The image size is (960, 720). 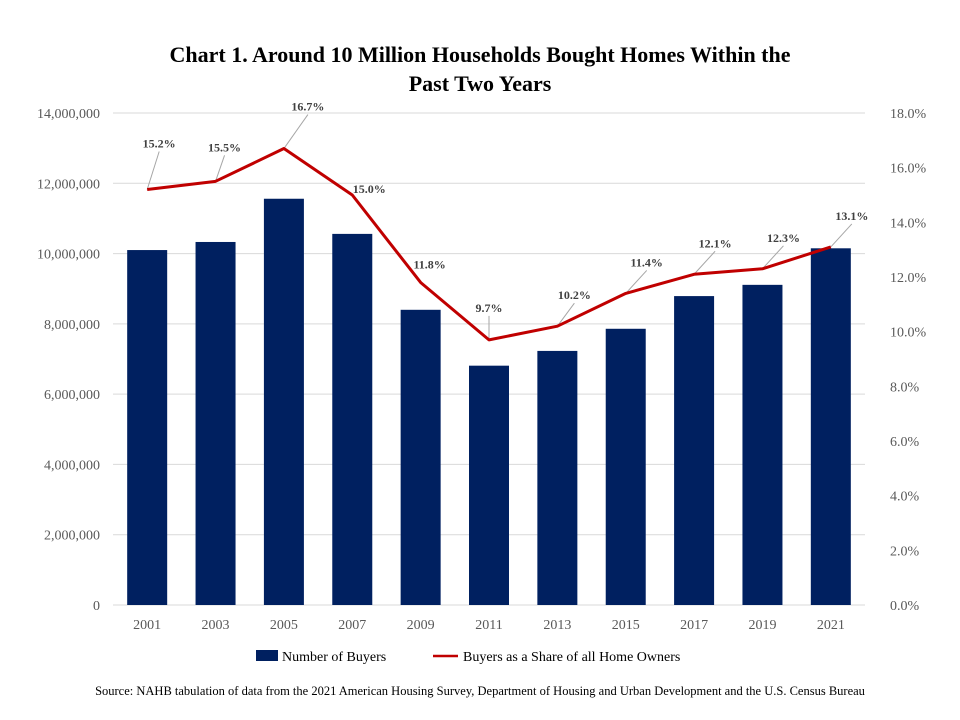 What do you see at coordinates (908, 114) in the screenshot?
I see `right-tick-9: 18.0%` at bounding box center [908, 114].